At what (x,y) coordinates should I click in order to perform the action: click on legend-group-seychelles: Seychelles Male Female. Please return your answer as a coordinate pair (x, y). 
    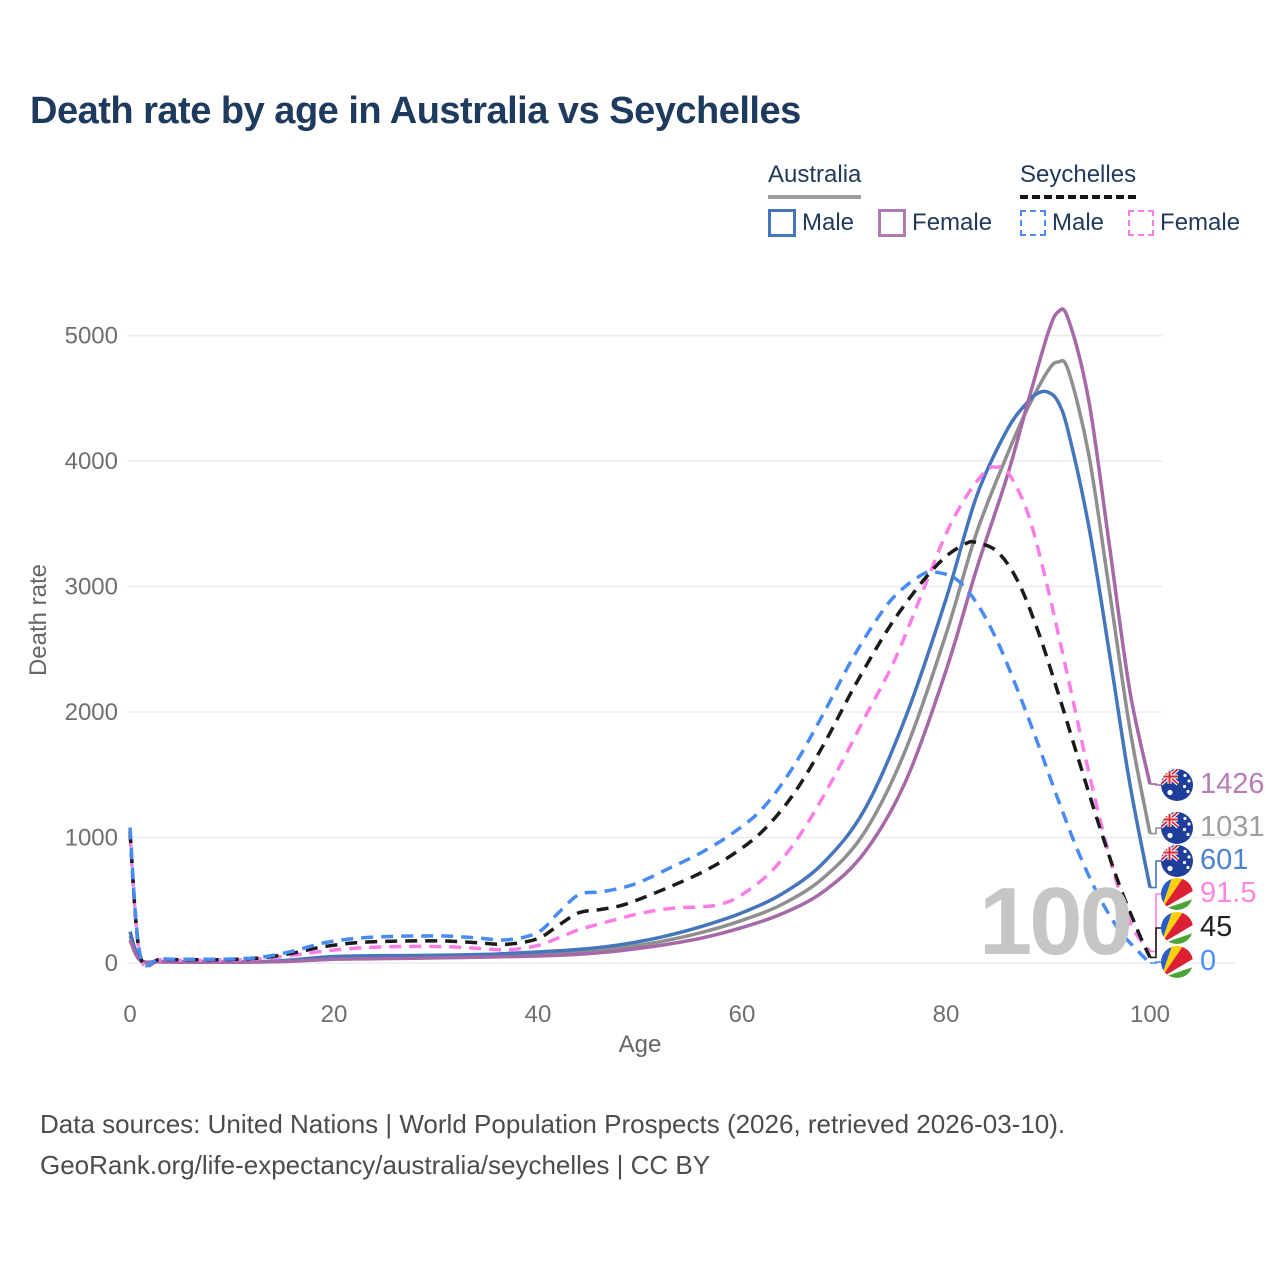
    Looking at the image, I should click on (1130, 199).